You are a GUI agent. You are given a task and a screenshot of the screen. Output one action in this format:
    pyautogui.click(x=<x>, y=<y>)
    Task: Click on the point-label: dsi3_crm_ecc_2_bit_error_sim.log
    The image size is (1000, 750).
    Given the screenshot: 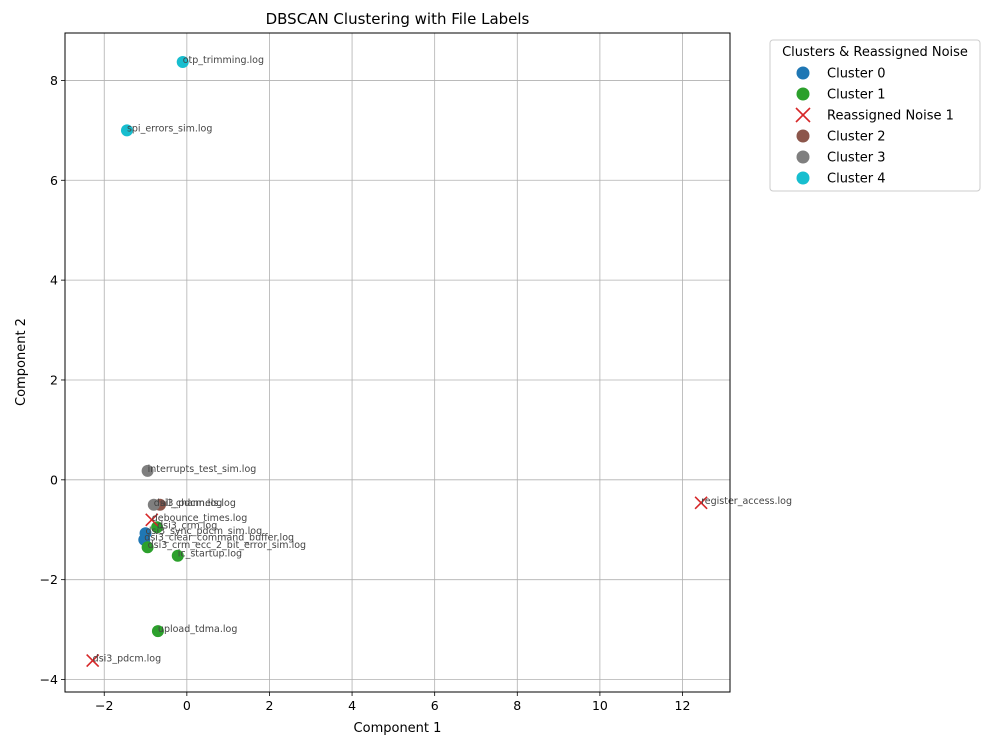 What is the action you would take?
    pyautogui.click(x=227, y=545)
    